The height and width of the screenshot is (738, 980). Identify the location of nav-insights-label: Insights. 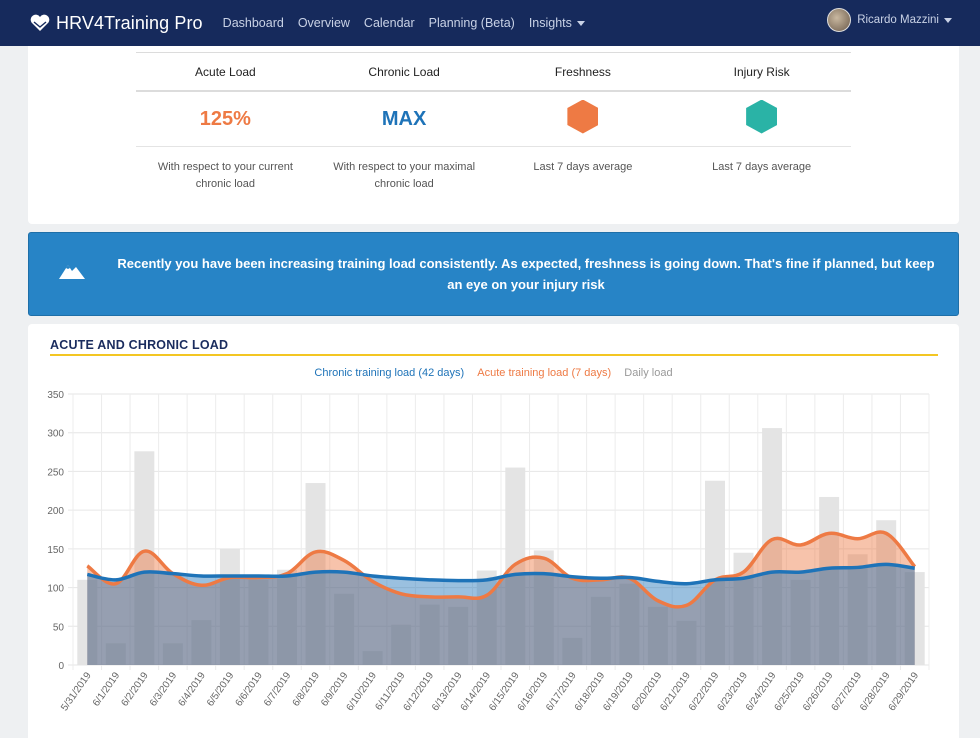
(550, 23).